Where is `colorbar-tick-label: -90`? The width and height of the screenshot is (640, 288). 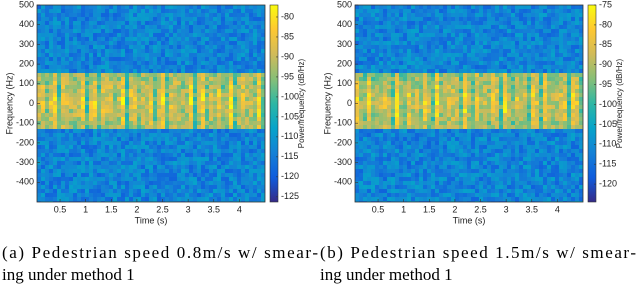 colorbar-tick-label: -90 is located at coordinates (287, 56).